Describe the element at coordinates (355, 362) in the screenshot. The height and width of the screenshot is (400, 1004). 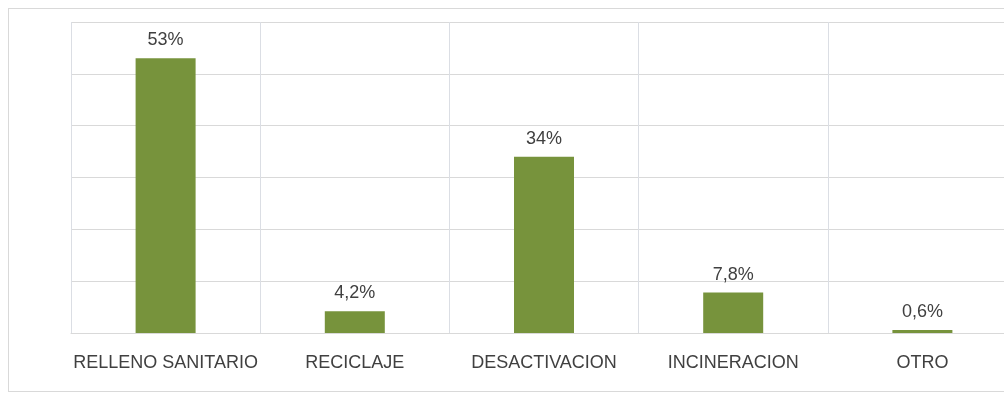
I see `x-tick-label: RECICLAJE` at that location.